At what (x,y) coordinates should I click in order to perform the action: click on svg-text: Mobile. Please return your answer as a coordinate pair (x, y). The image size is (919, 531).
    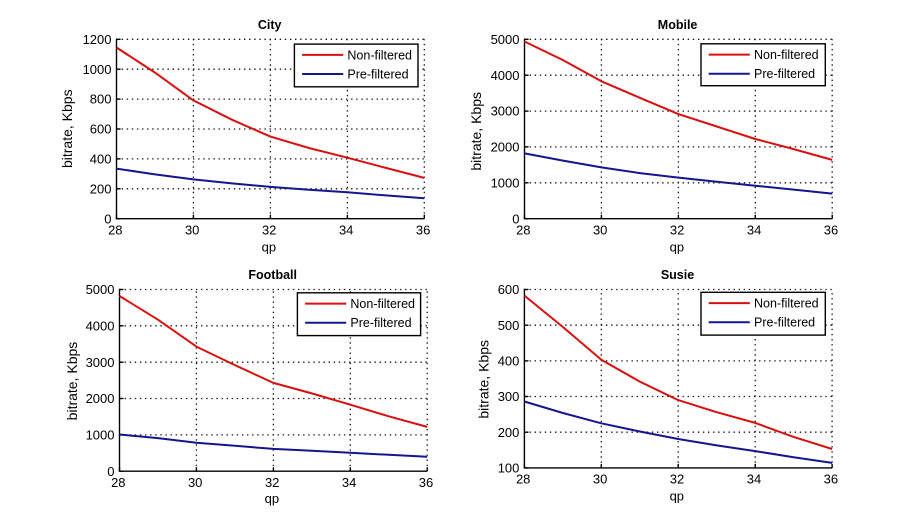
    Looking at the image, I should click on (678, 25).